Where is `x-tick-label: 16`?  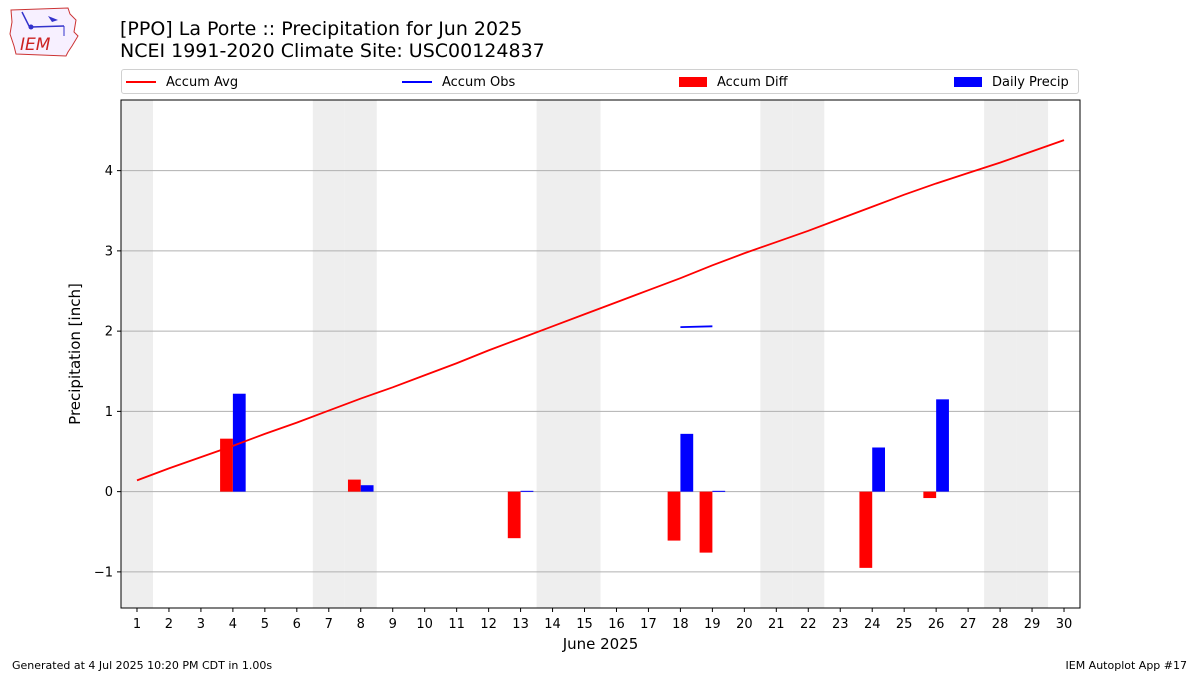
x-tick-label: 16 is located at coordinates (616, 624).